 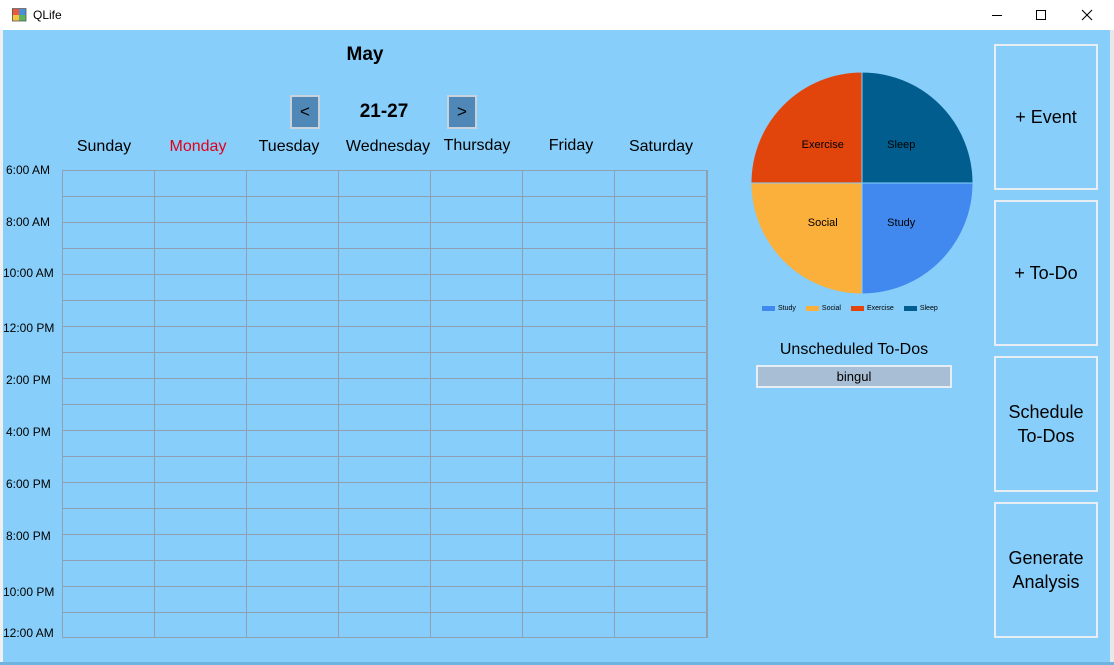 I want to click on pie-label-exercise: Exercise, so click(x=823, y=145).